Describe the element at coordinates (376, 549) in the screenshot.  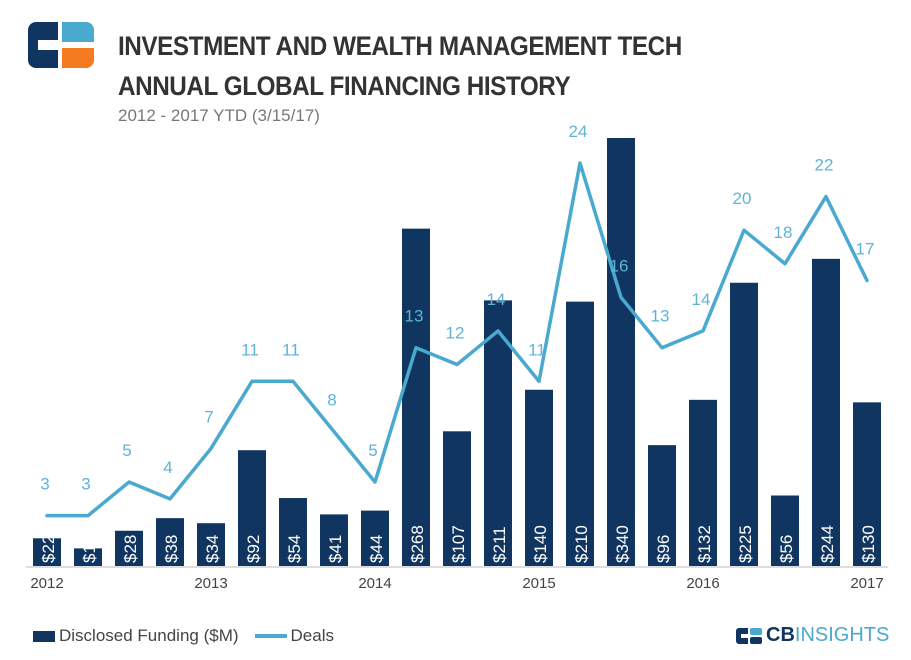
I see `funding-bar-label: $44` at that location.